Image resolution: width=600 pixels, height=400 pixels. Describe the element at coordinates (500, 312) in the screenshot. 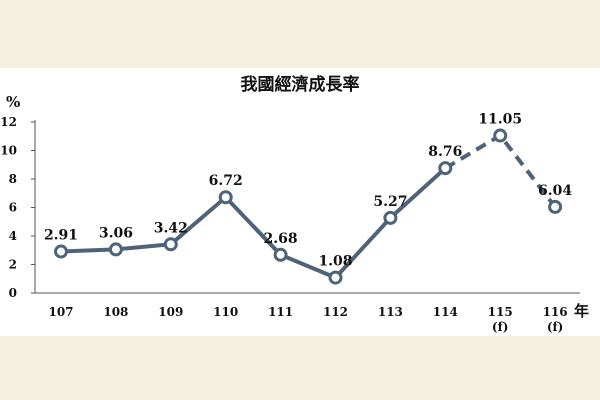

I see `x-tick-label: 115` at that location.